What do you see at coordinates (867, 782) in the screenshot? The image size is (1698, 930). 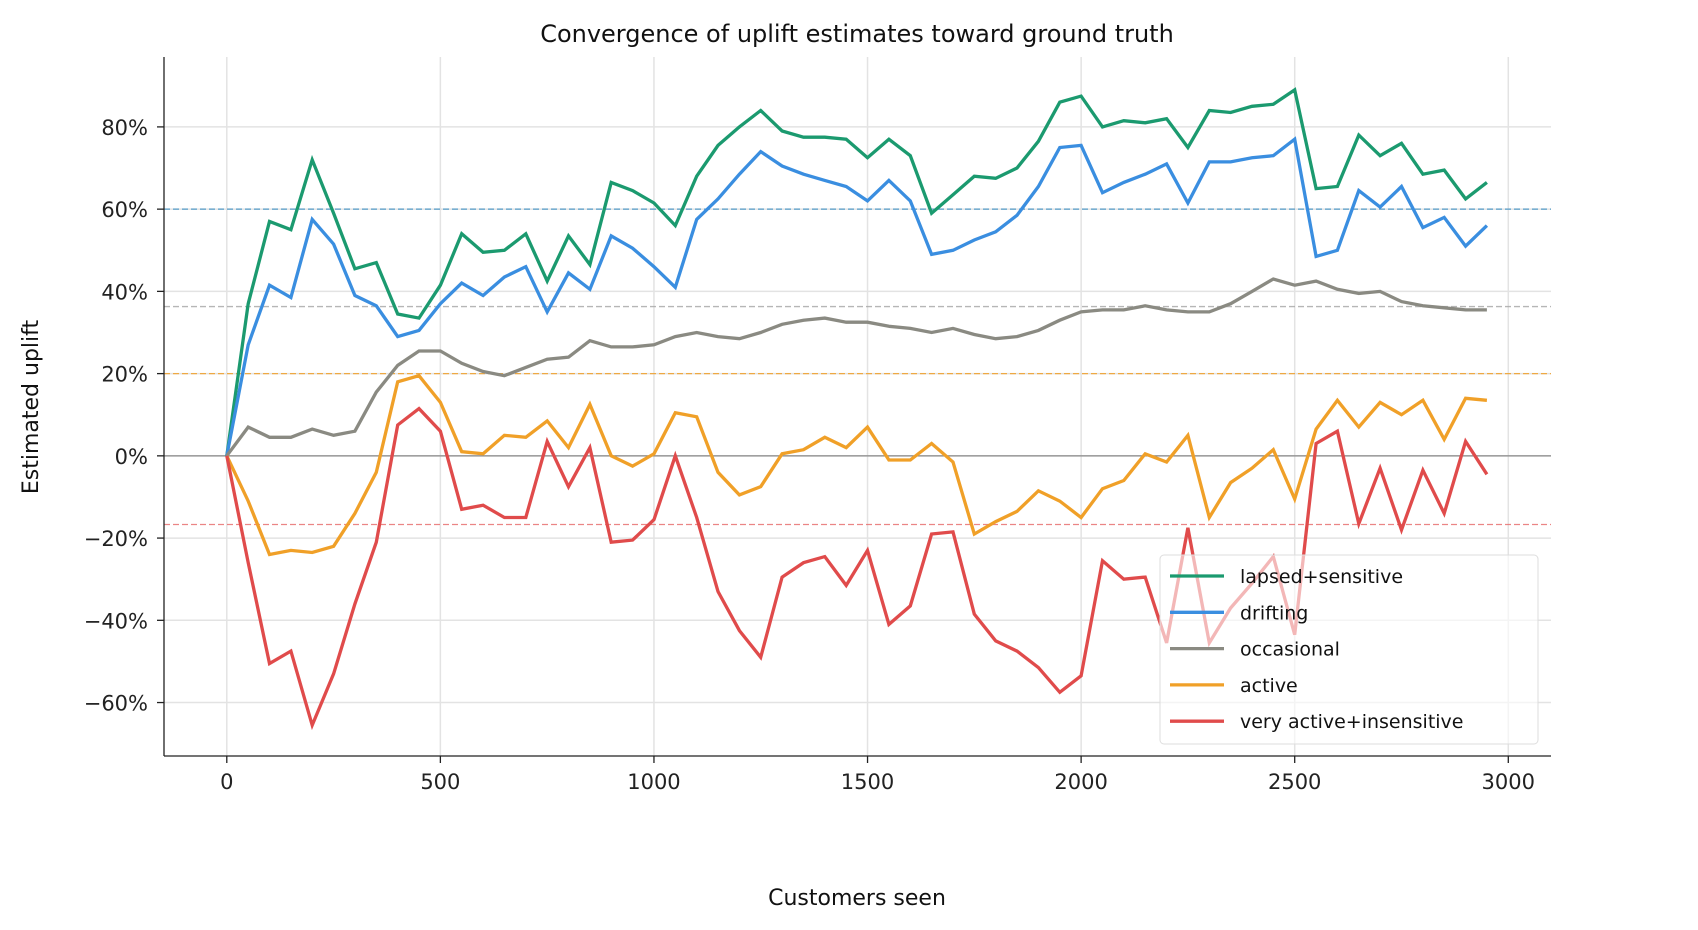 I see `x-tick-label: 1500` at bounding box center [867, 782].